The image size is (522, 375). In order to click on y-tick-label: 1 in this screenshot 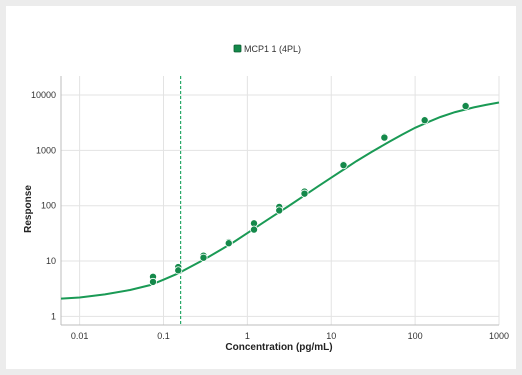, I will do `click(53, 316)`.